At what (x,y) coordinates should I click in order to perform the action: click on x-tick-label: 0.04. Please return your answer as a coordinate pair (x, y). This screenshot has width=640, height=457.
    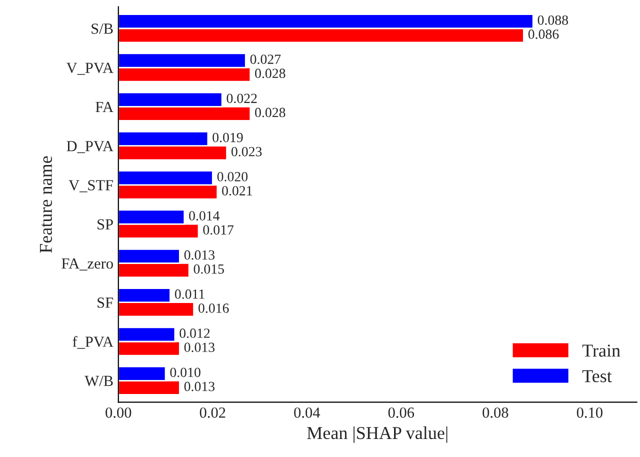
    Looking at the image, I should click on (307, 412).